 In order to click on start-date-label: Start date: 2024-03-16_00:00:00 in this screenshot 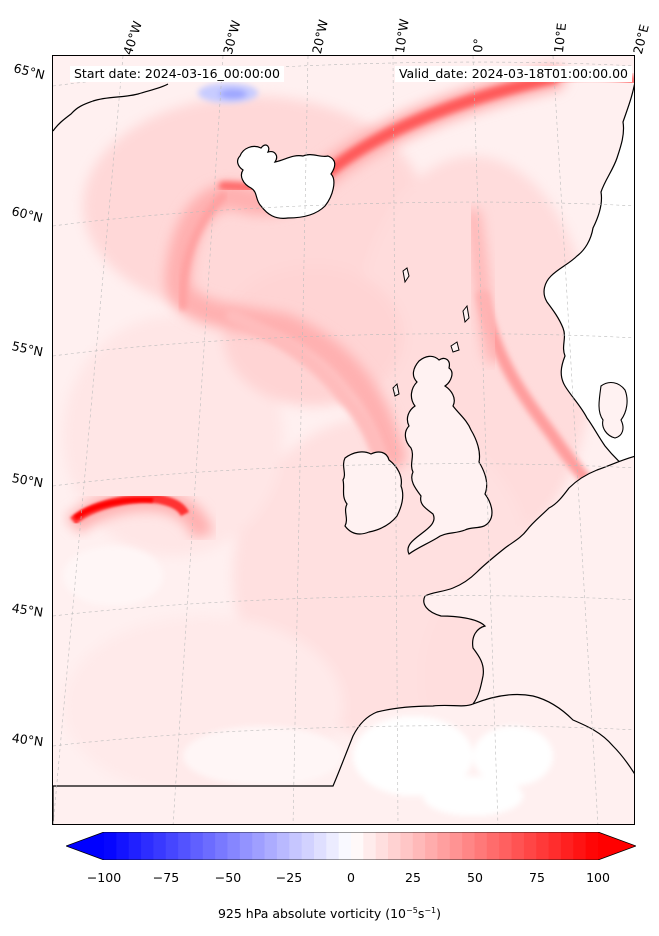, I will do `click(177, 74)`.